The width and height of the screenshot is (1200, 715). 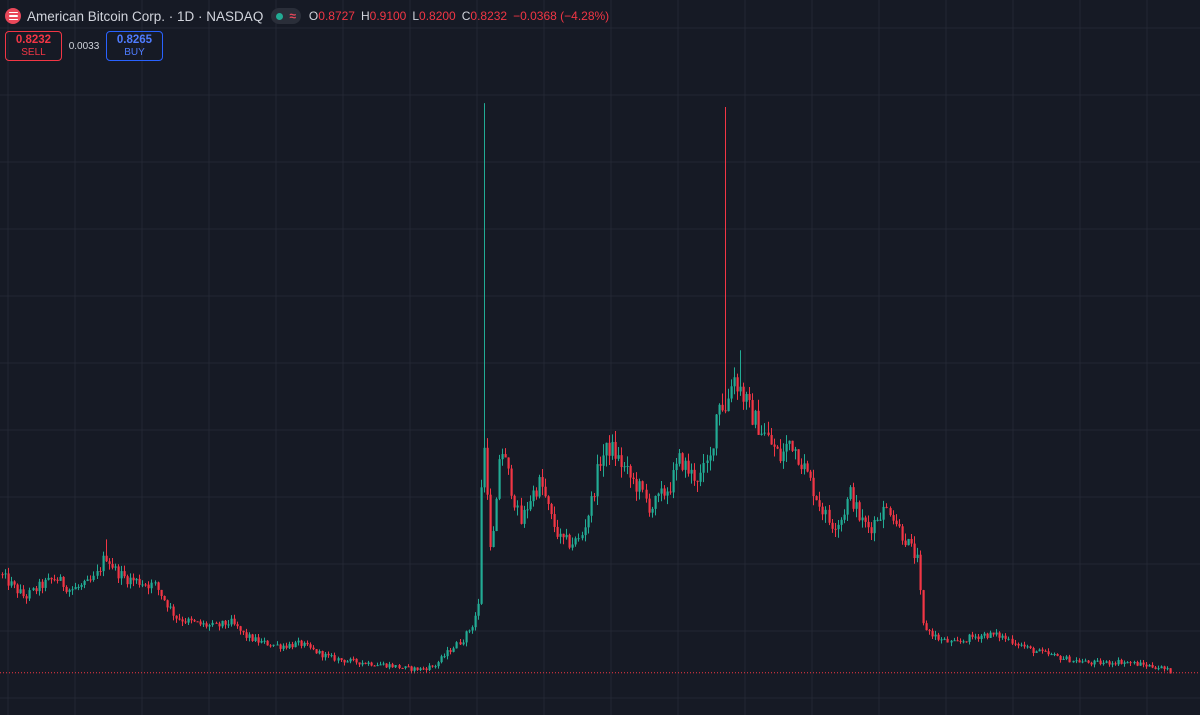 I want to click on spread-value: 0.0033, so click(x=84, y=46).